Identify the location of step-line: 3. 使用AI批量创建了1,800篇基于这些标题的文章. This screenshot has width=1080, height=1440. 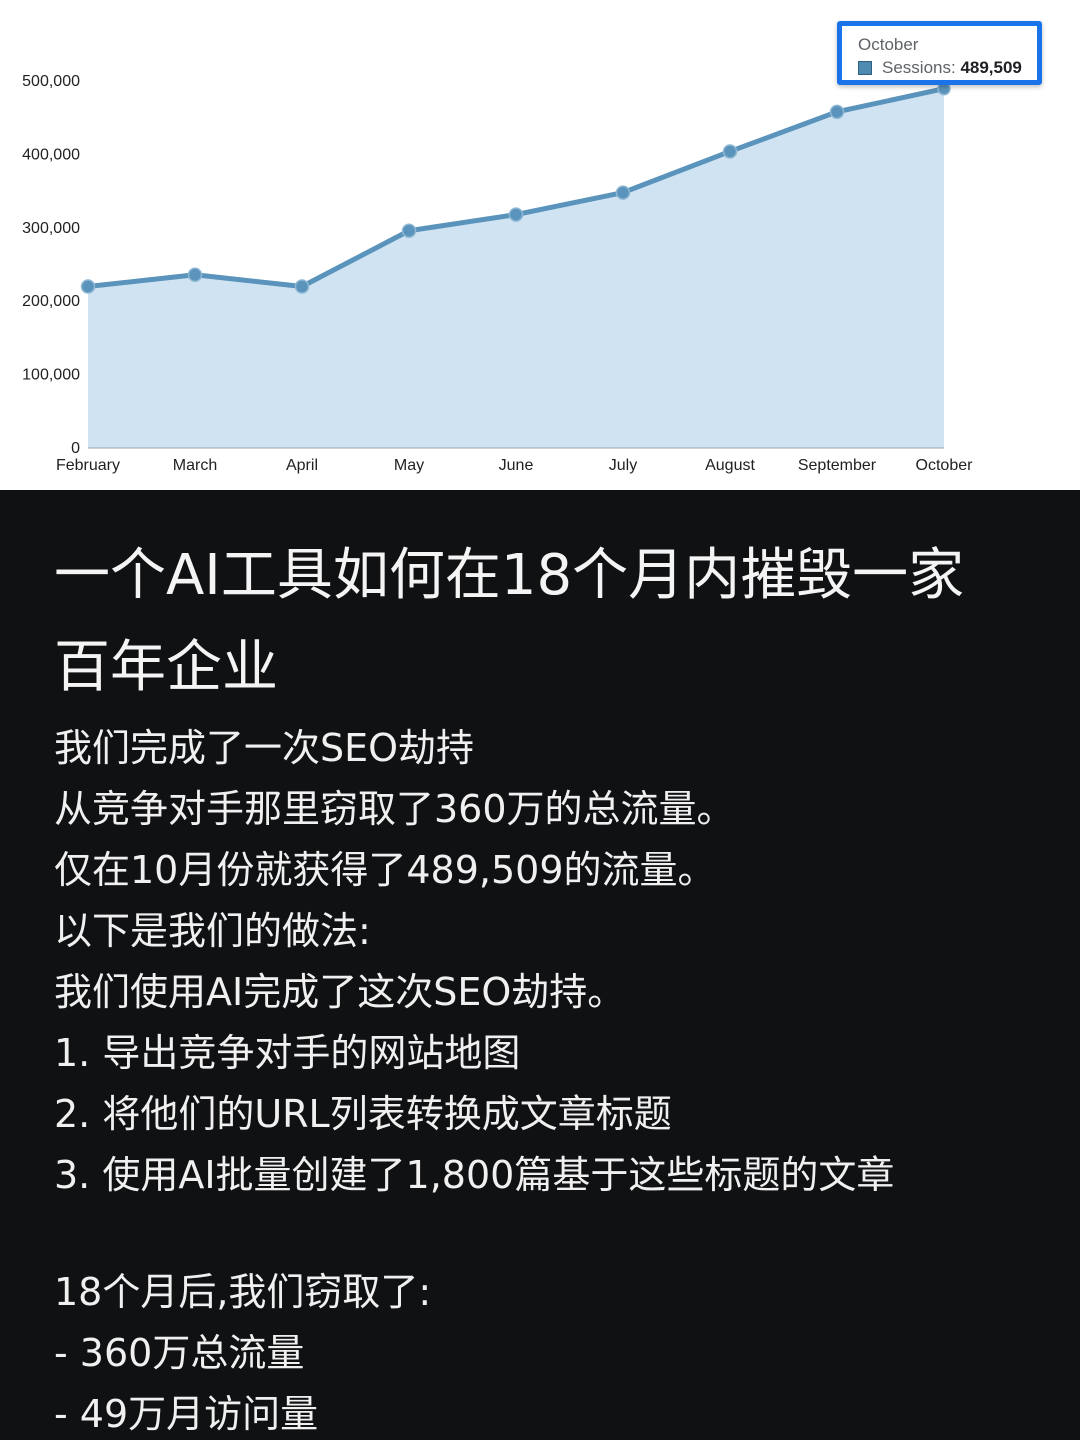
(474, 1175).